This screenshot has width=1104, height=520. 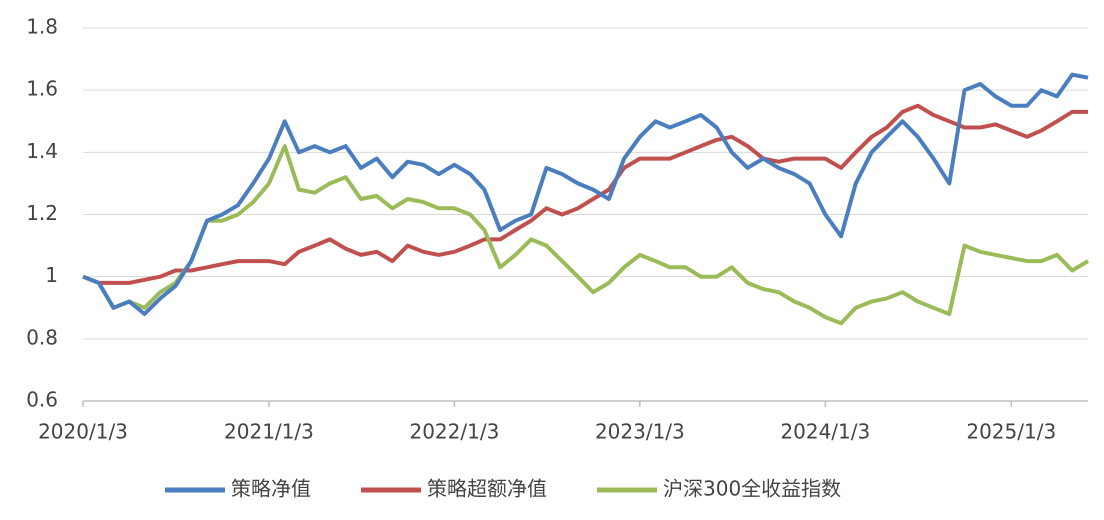 I want to click on y-tick-label: 1.4, so click(x=42, y=151).